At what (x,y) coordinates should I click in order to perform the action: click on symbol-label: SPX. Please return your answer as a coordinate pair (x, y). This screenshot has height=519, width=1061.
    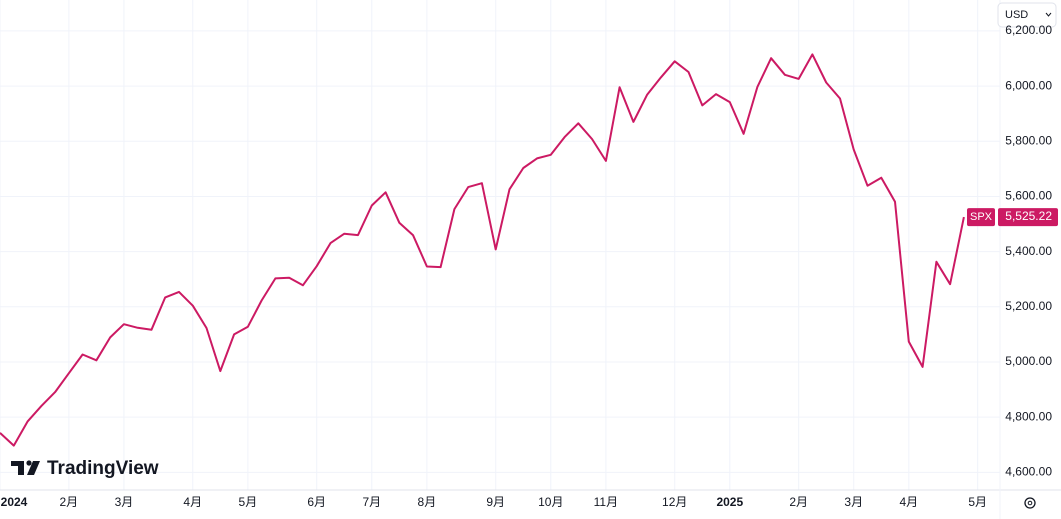
    Looking at the image, I should click on (981, 217).